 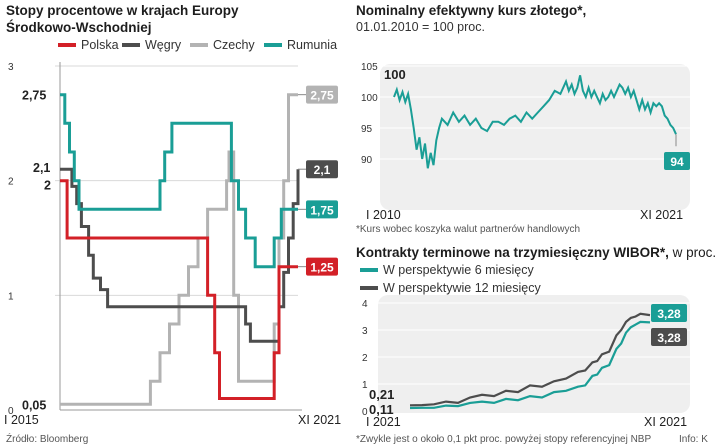 I want to click on right-top-end-label: 94, so click(x=677, y=162).